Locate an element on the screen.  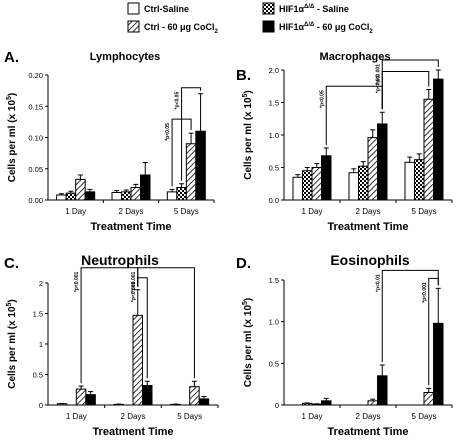
y-tick-label: 0.05 is located at coordinates (35, 169).